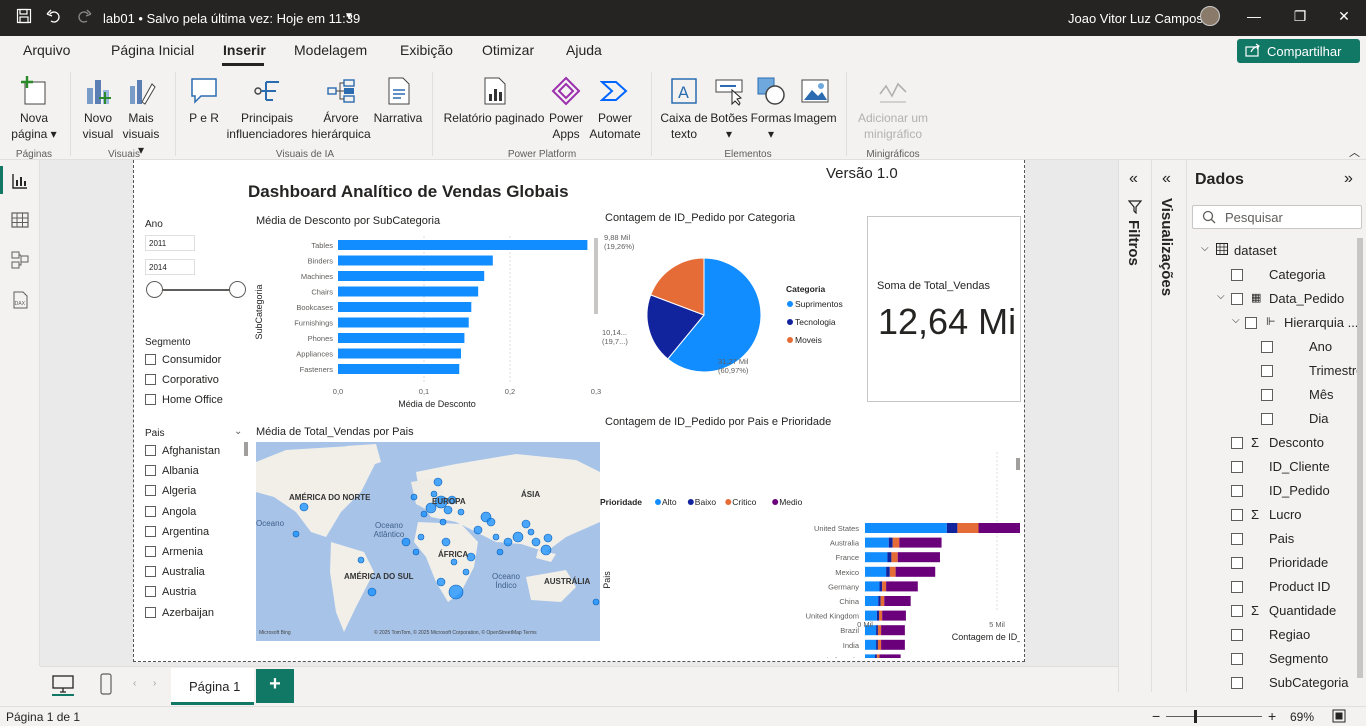 Image resolution: width=1366 pixels, height=726 pixels. Describe the element at coordinates (815, 101) in the screenshot. I see `imagem-button: Imagem` at that location.